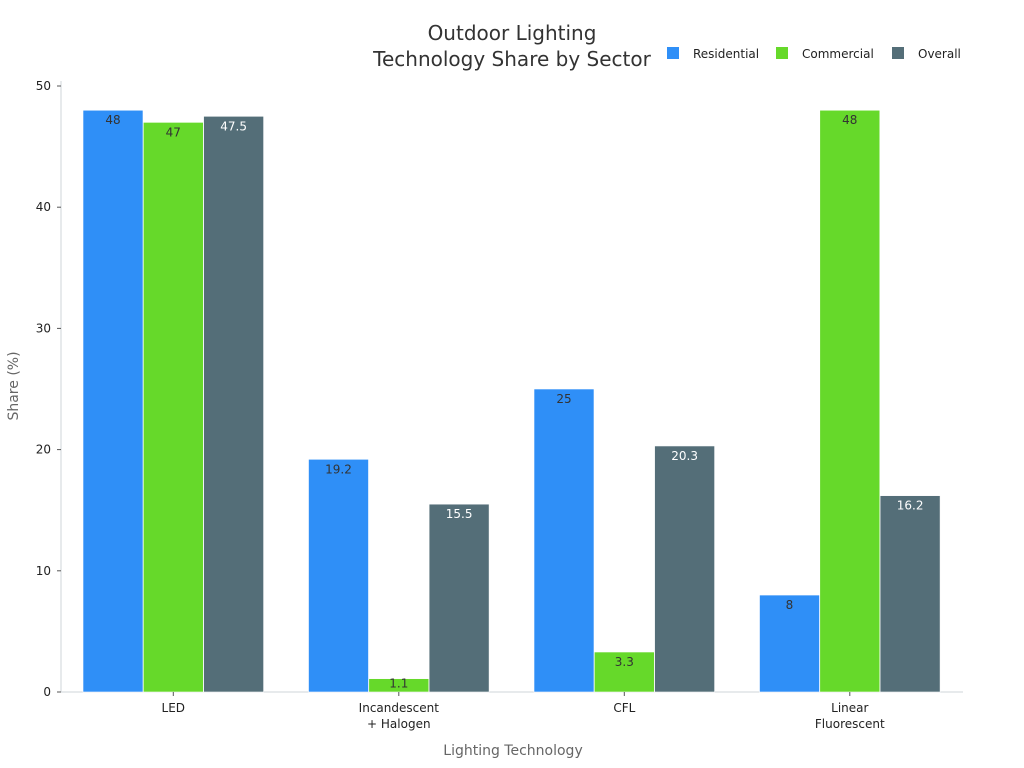 The image size is (1024, 768). I want to click on y-tick-label: 0, so click(47, 692).